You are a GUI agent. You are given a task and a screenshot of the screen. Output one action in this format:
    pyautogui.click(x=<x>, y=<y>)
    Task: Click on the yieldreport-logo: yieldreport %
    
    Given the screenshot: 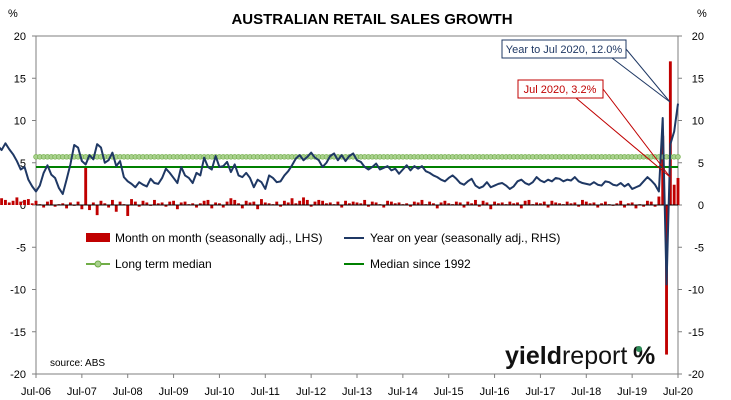 What is the action you would take?
    pyautogui.click(x=580, y=356)
    